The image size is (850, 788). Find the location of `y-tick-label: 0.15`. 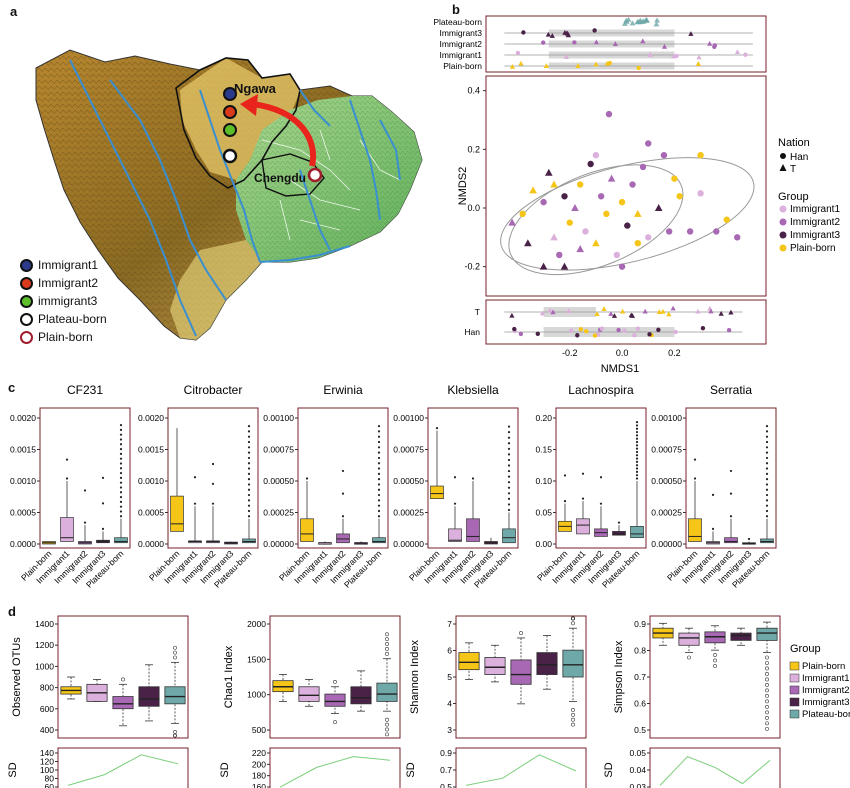

y-tick-label: 0.15 is located at coordinates (543, 450).